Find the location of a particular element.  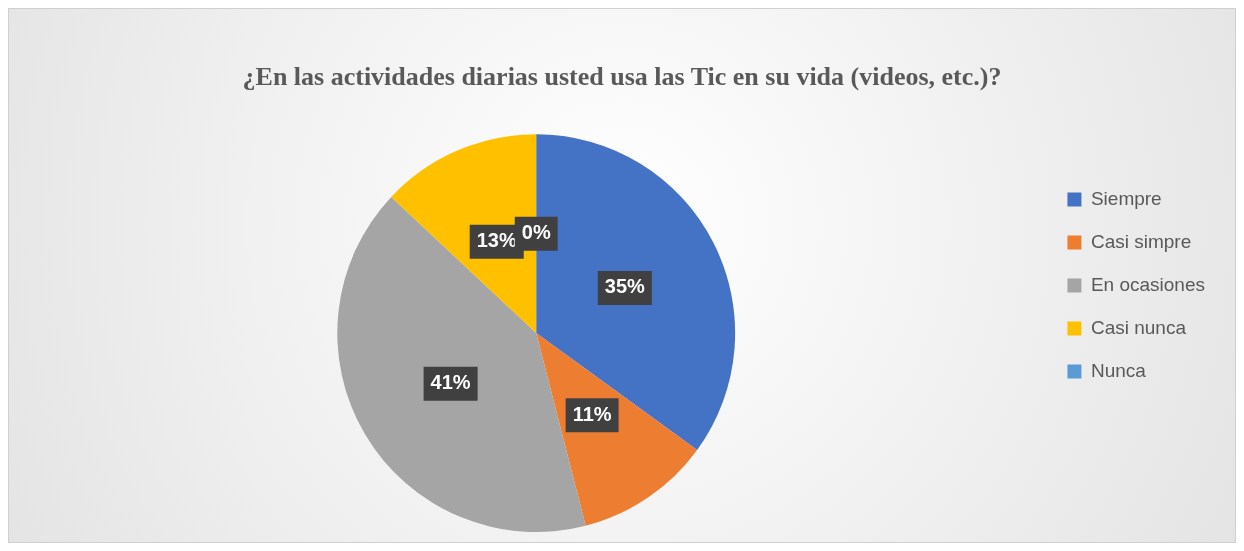

legend-label: Siempre is located at coordinates (1126, 198).